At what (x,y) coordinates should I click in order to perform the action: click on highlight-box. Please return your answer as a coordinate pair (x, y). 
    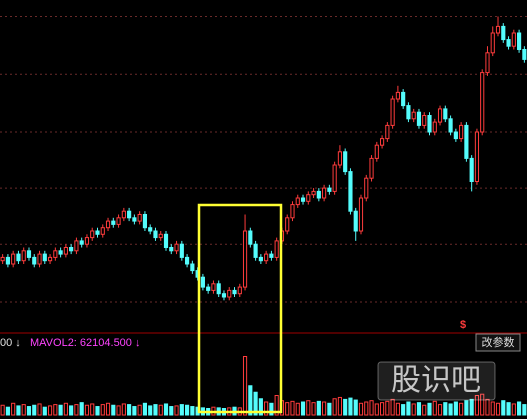
    Looking at the image, I should click on (240, 308).